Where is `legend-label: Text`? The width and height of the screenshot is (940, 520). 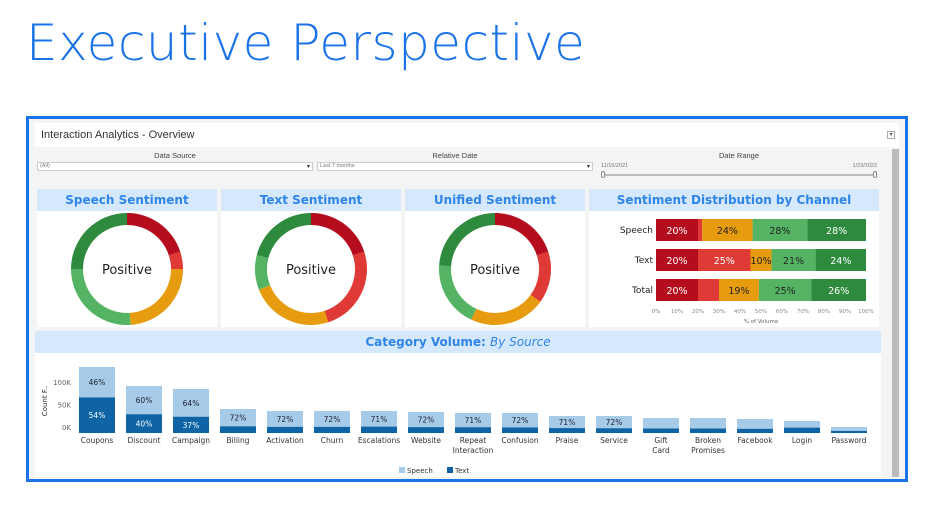
legend-label: Text is located at coordinates (461, 471).